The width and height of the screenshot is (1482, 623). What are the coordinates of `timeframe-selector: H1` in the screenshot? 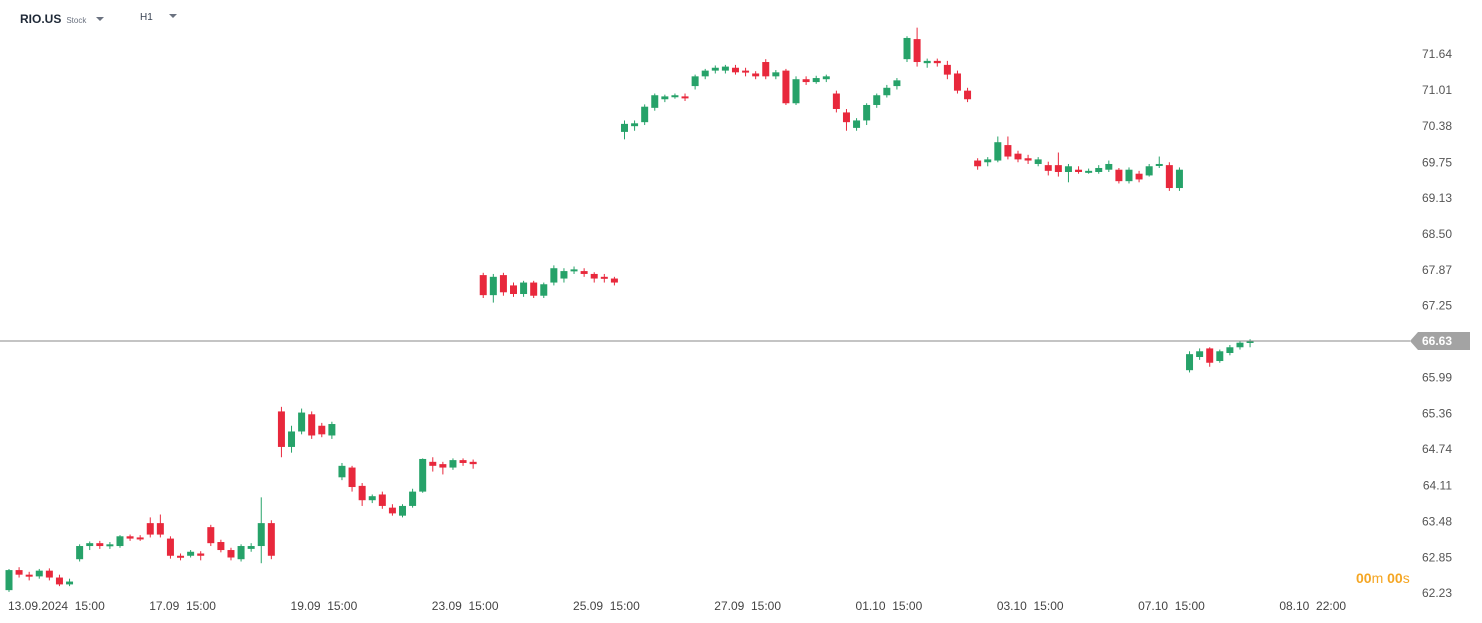 It's located at (158, 17).